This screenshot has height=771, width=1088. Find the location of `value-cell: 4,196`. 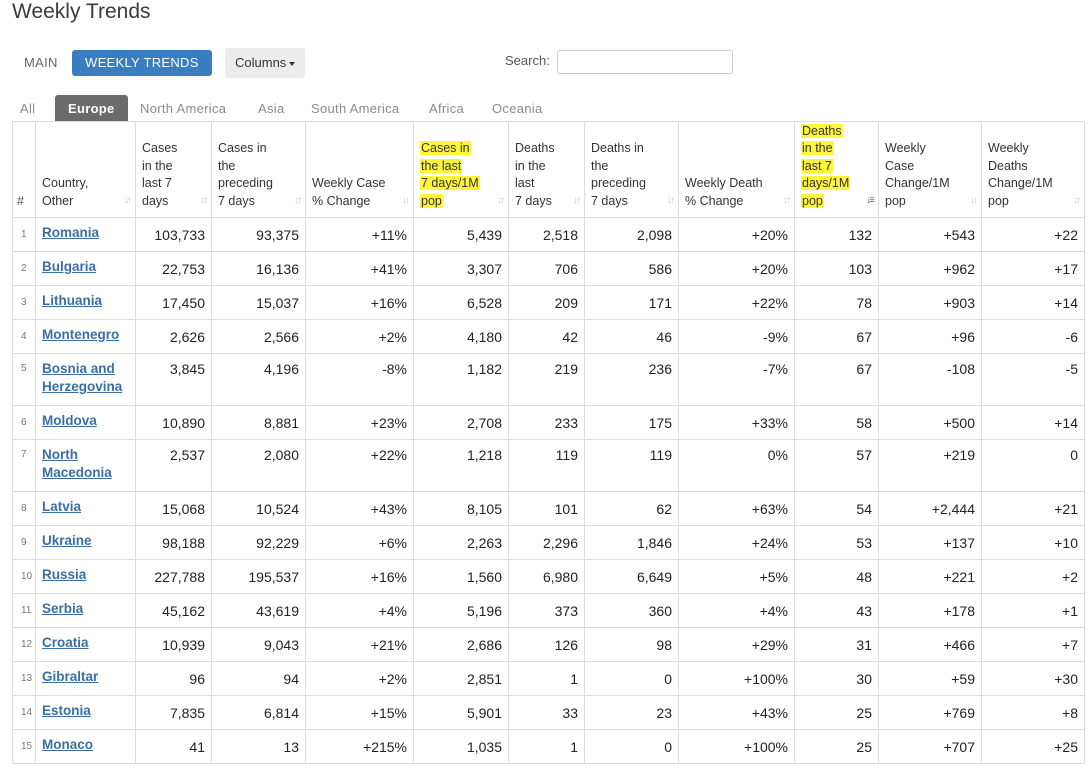

value-cell: 4,196 is located at coordinates (258, 379).